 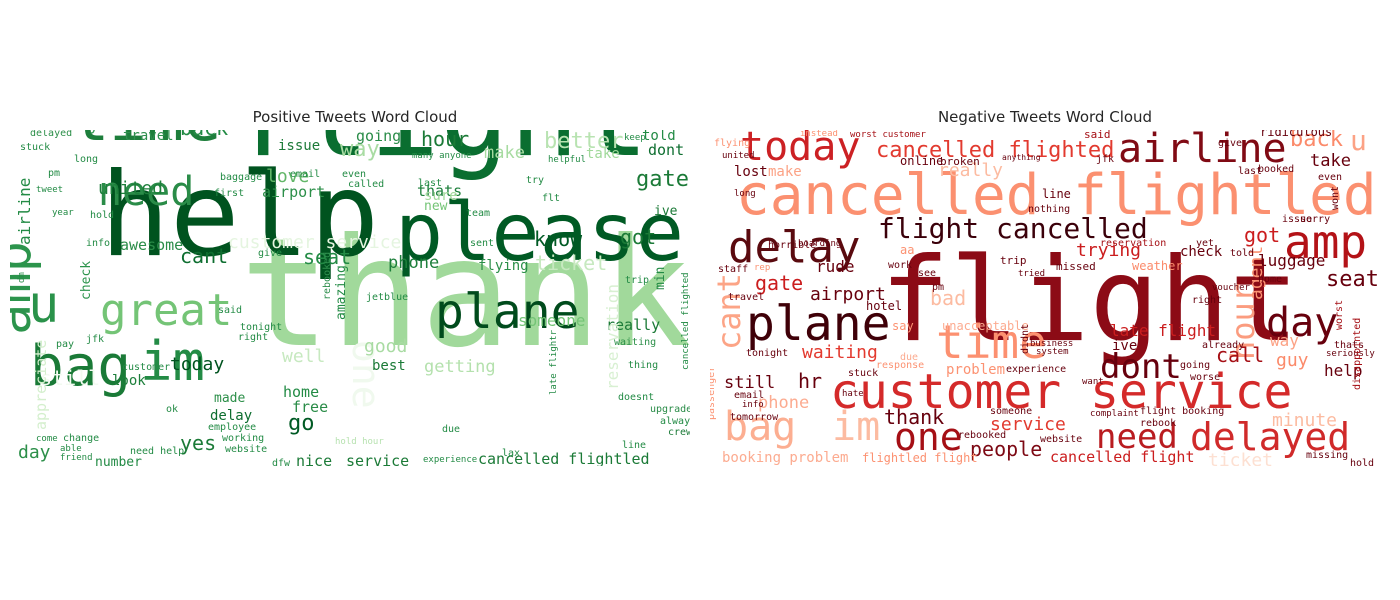 I want to click on cloud-word: flt, so click(x=551, y=198).